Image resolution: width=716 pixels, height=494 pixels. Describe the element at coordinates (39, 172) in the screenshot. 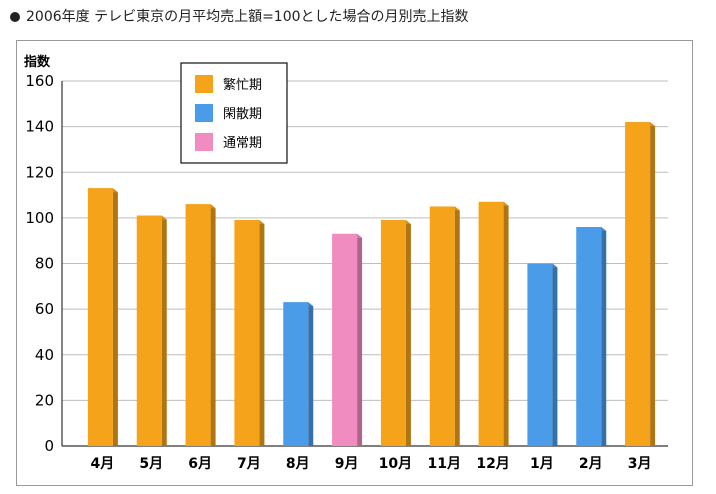

I see `y-tick-label: 120` at that location.